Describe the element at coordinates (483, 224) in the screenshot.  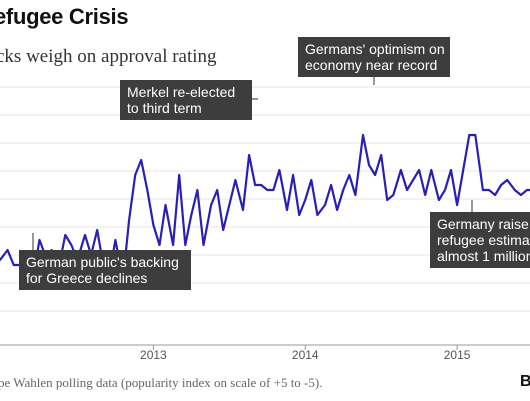
I see `annotation-text: Germany raise` at that location.